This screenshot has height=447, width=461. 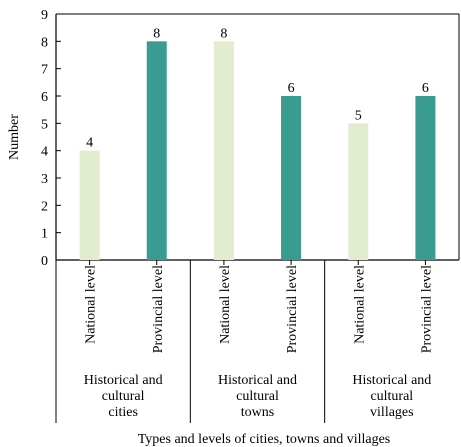 What do you see at coordinates (392, 412) in the screenshot?
I see `group-label: villages` at bounding box center [392, 412].